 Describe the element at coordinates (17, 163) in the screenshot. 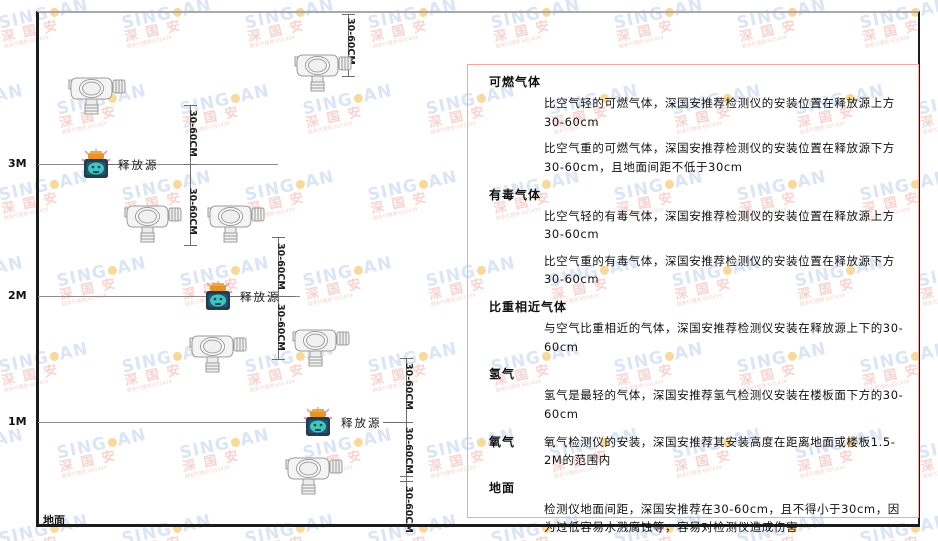

I see `height-label-3m: 3M` at that location.